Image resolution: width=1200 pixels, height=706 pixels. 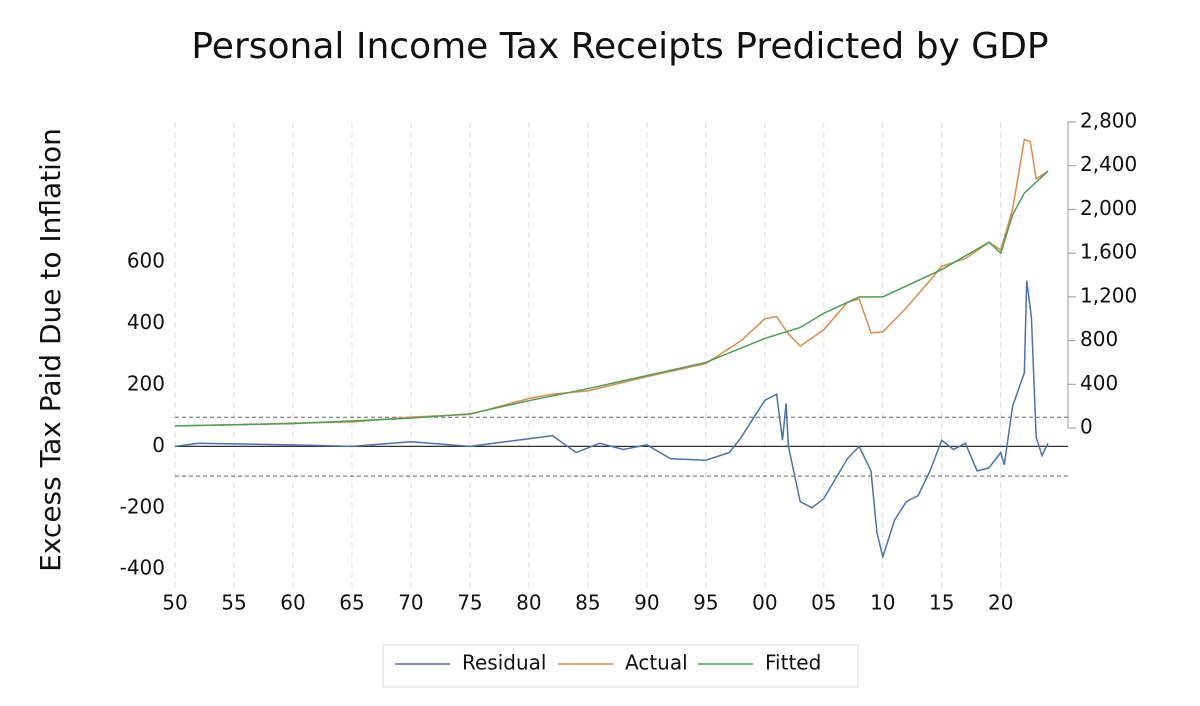 I want to click on x-tick-label: 10, so click(x=882, y=603).